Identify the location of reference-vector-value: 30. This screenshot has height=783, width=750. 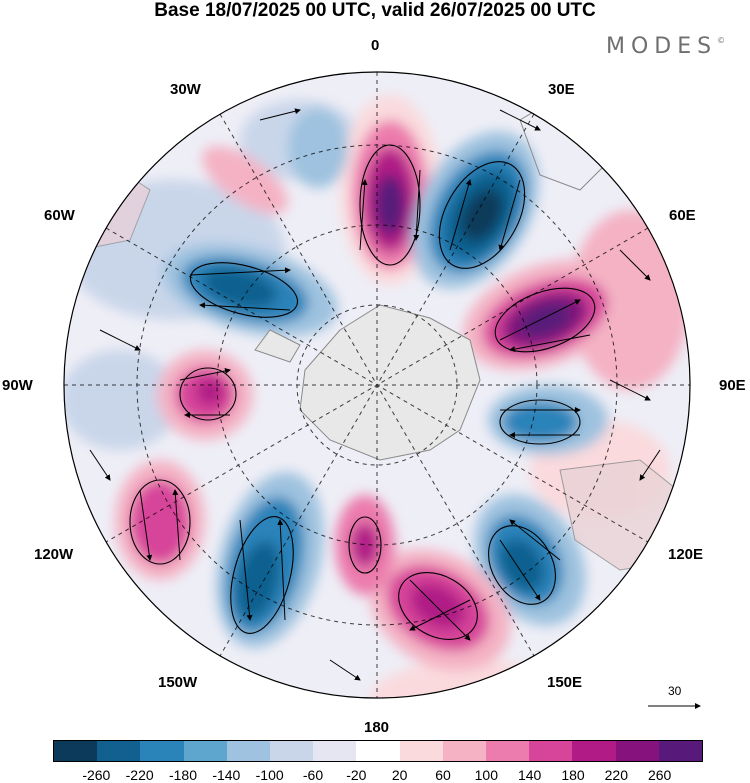
(675, 691).